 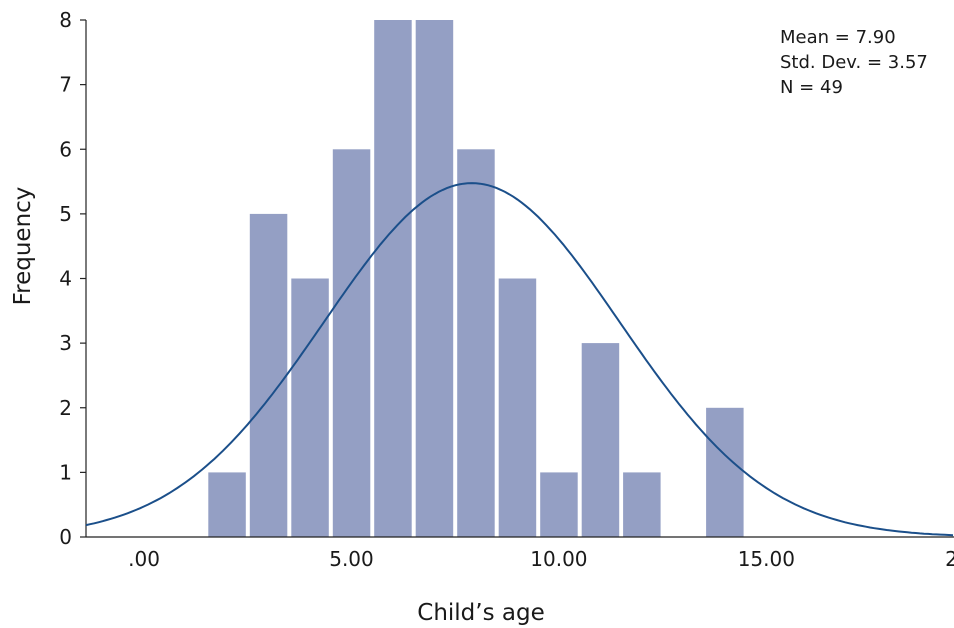 What do you see at coordinates (65, 343) in the screenshot?
I see `y-tick-label-3: 3` at bounding box center [65, 343].